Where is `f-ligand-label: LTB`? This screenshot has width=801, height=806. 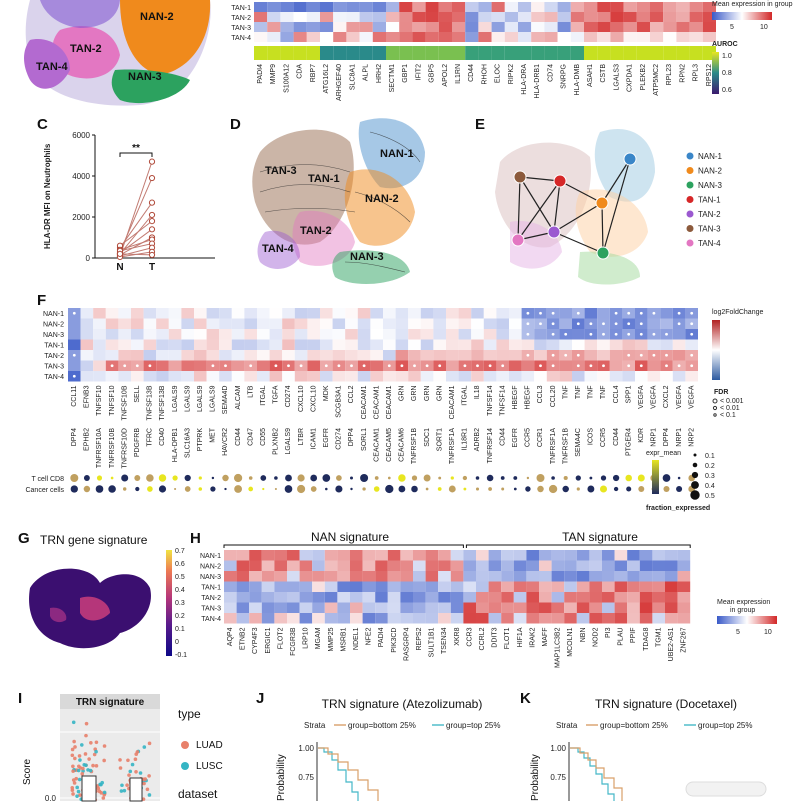
f-ligand-label: LTB is located at coordinates (250, 391).